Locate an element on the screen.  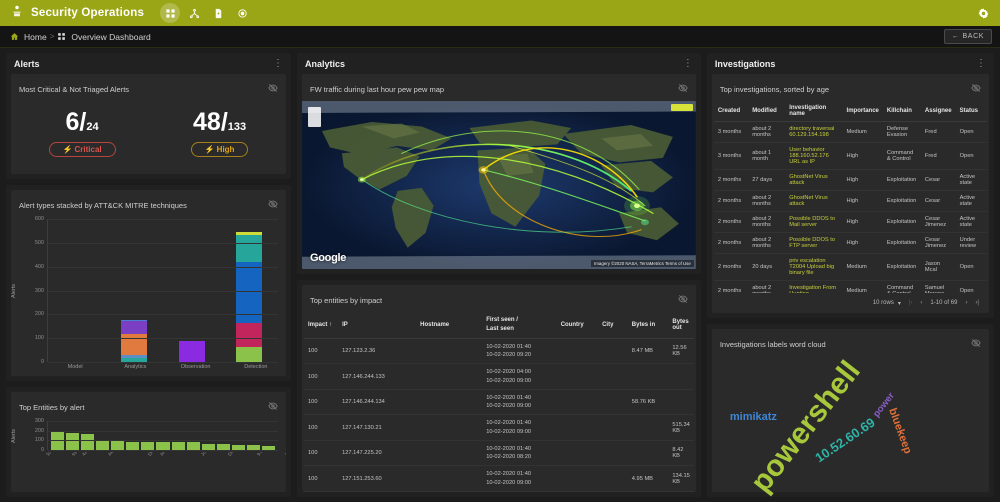
status-badge-critical: ⚡ Critical is located at coordinates (82, 149).